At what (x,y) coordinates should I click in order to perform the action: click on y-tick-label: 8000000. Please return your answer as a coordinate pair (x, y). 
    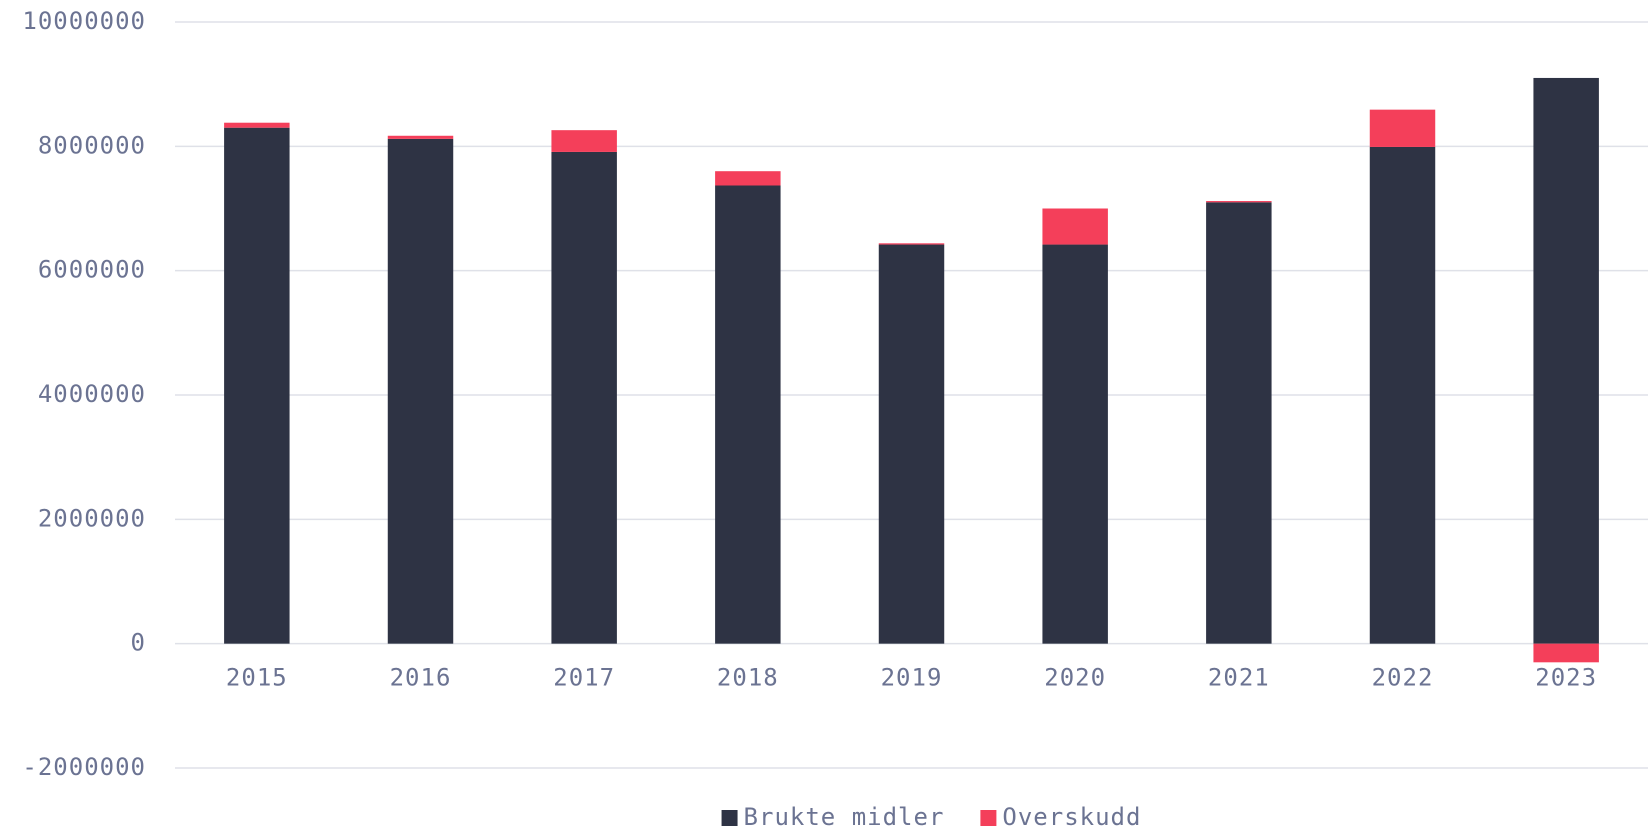
    Looking at the image, I should click on (92, 145).